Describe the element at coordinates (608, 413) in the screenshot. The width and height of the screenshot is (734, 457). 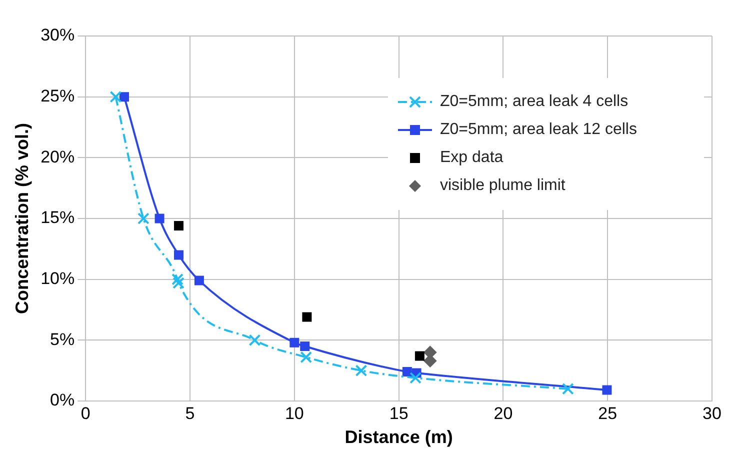
I see `x-tick-label: 25` at that location.